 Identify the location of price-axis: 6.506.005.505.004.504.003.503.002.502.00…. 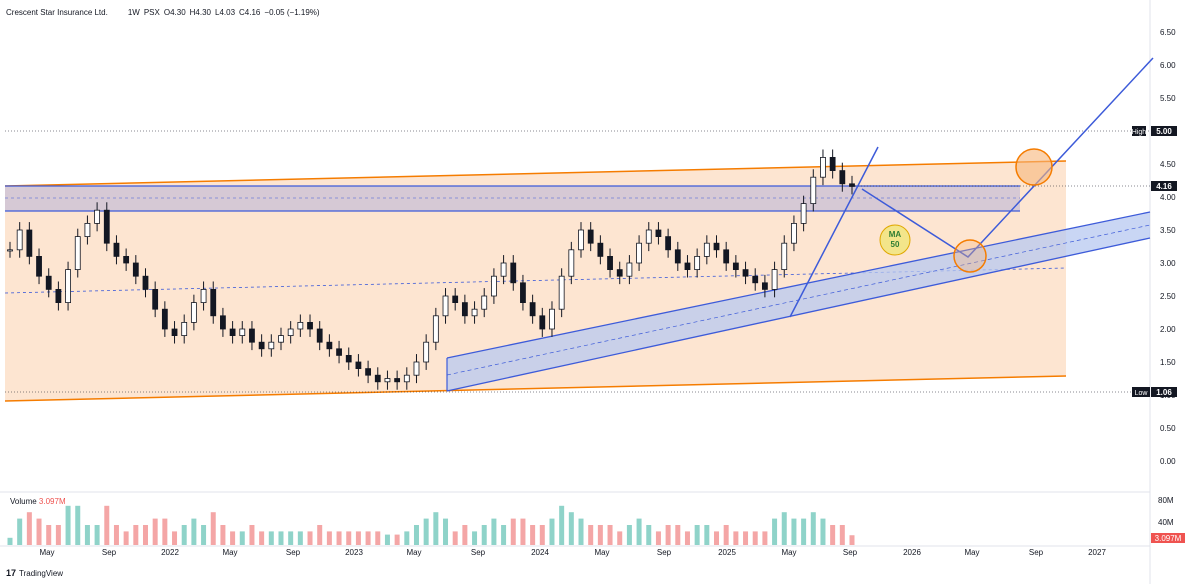
(1168, 247).